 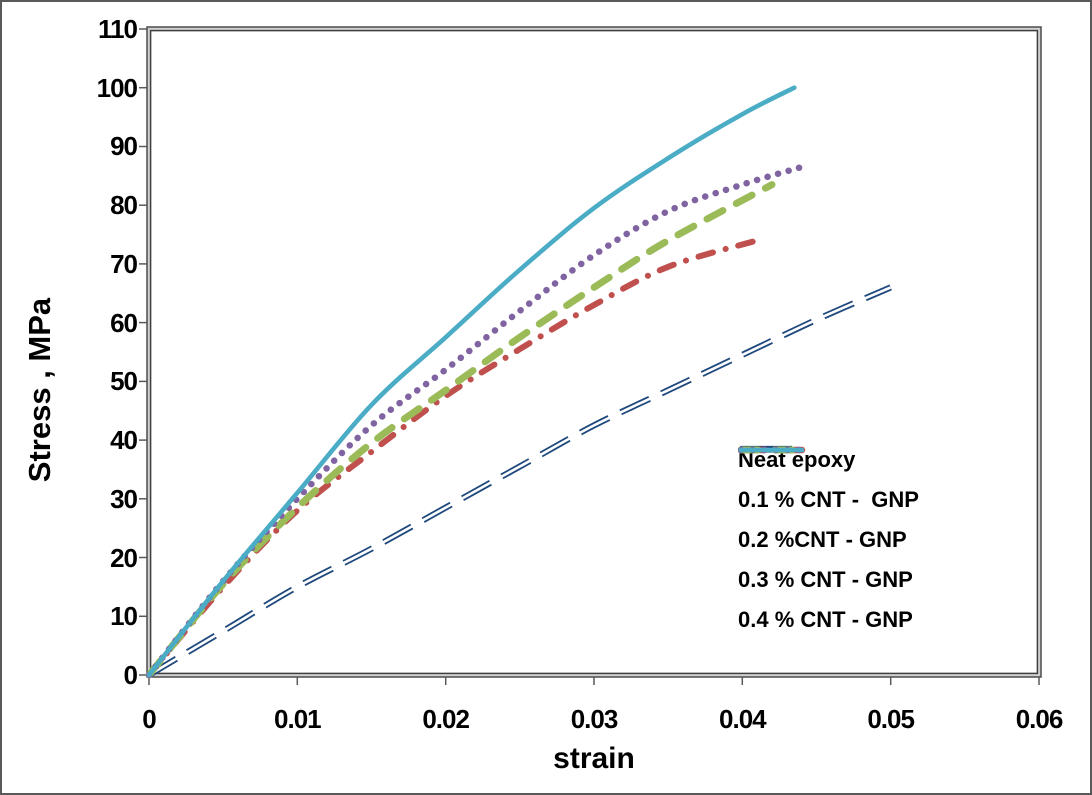 I want to click on y-tick-label: 30, so click(x=124, y=498).